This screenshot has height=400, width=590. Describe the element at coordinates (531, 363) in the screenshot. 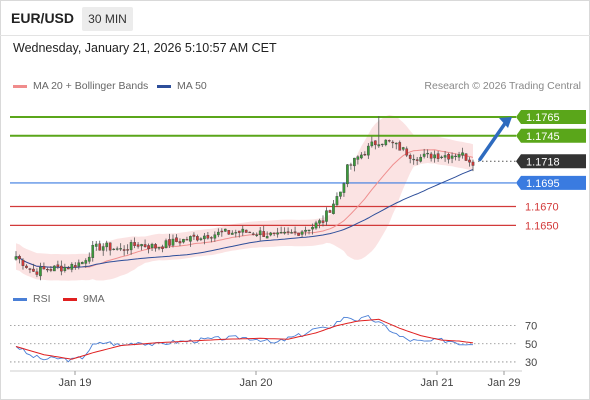

I see `rsi-tick-label: 30` at that location.